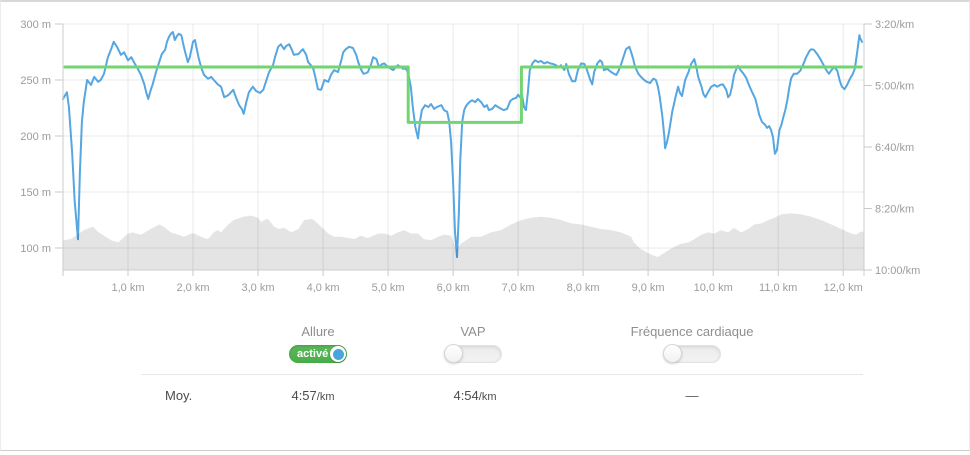 The height and width of the screenshot is (455, 970). I want to click on svg-text: 150 m, so click(35, 193).